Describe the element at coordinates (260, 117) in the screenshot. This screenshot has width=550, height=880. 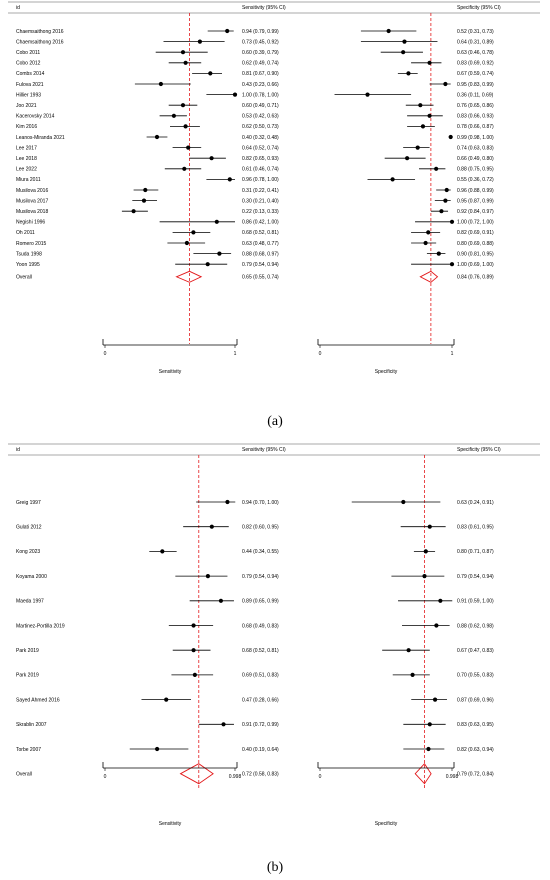
I see `sensitivity-value: 0.53 (0.42, 0.63)` at that location.